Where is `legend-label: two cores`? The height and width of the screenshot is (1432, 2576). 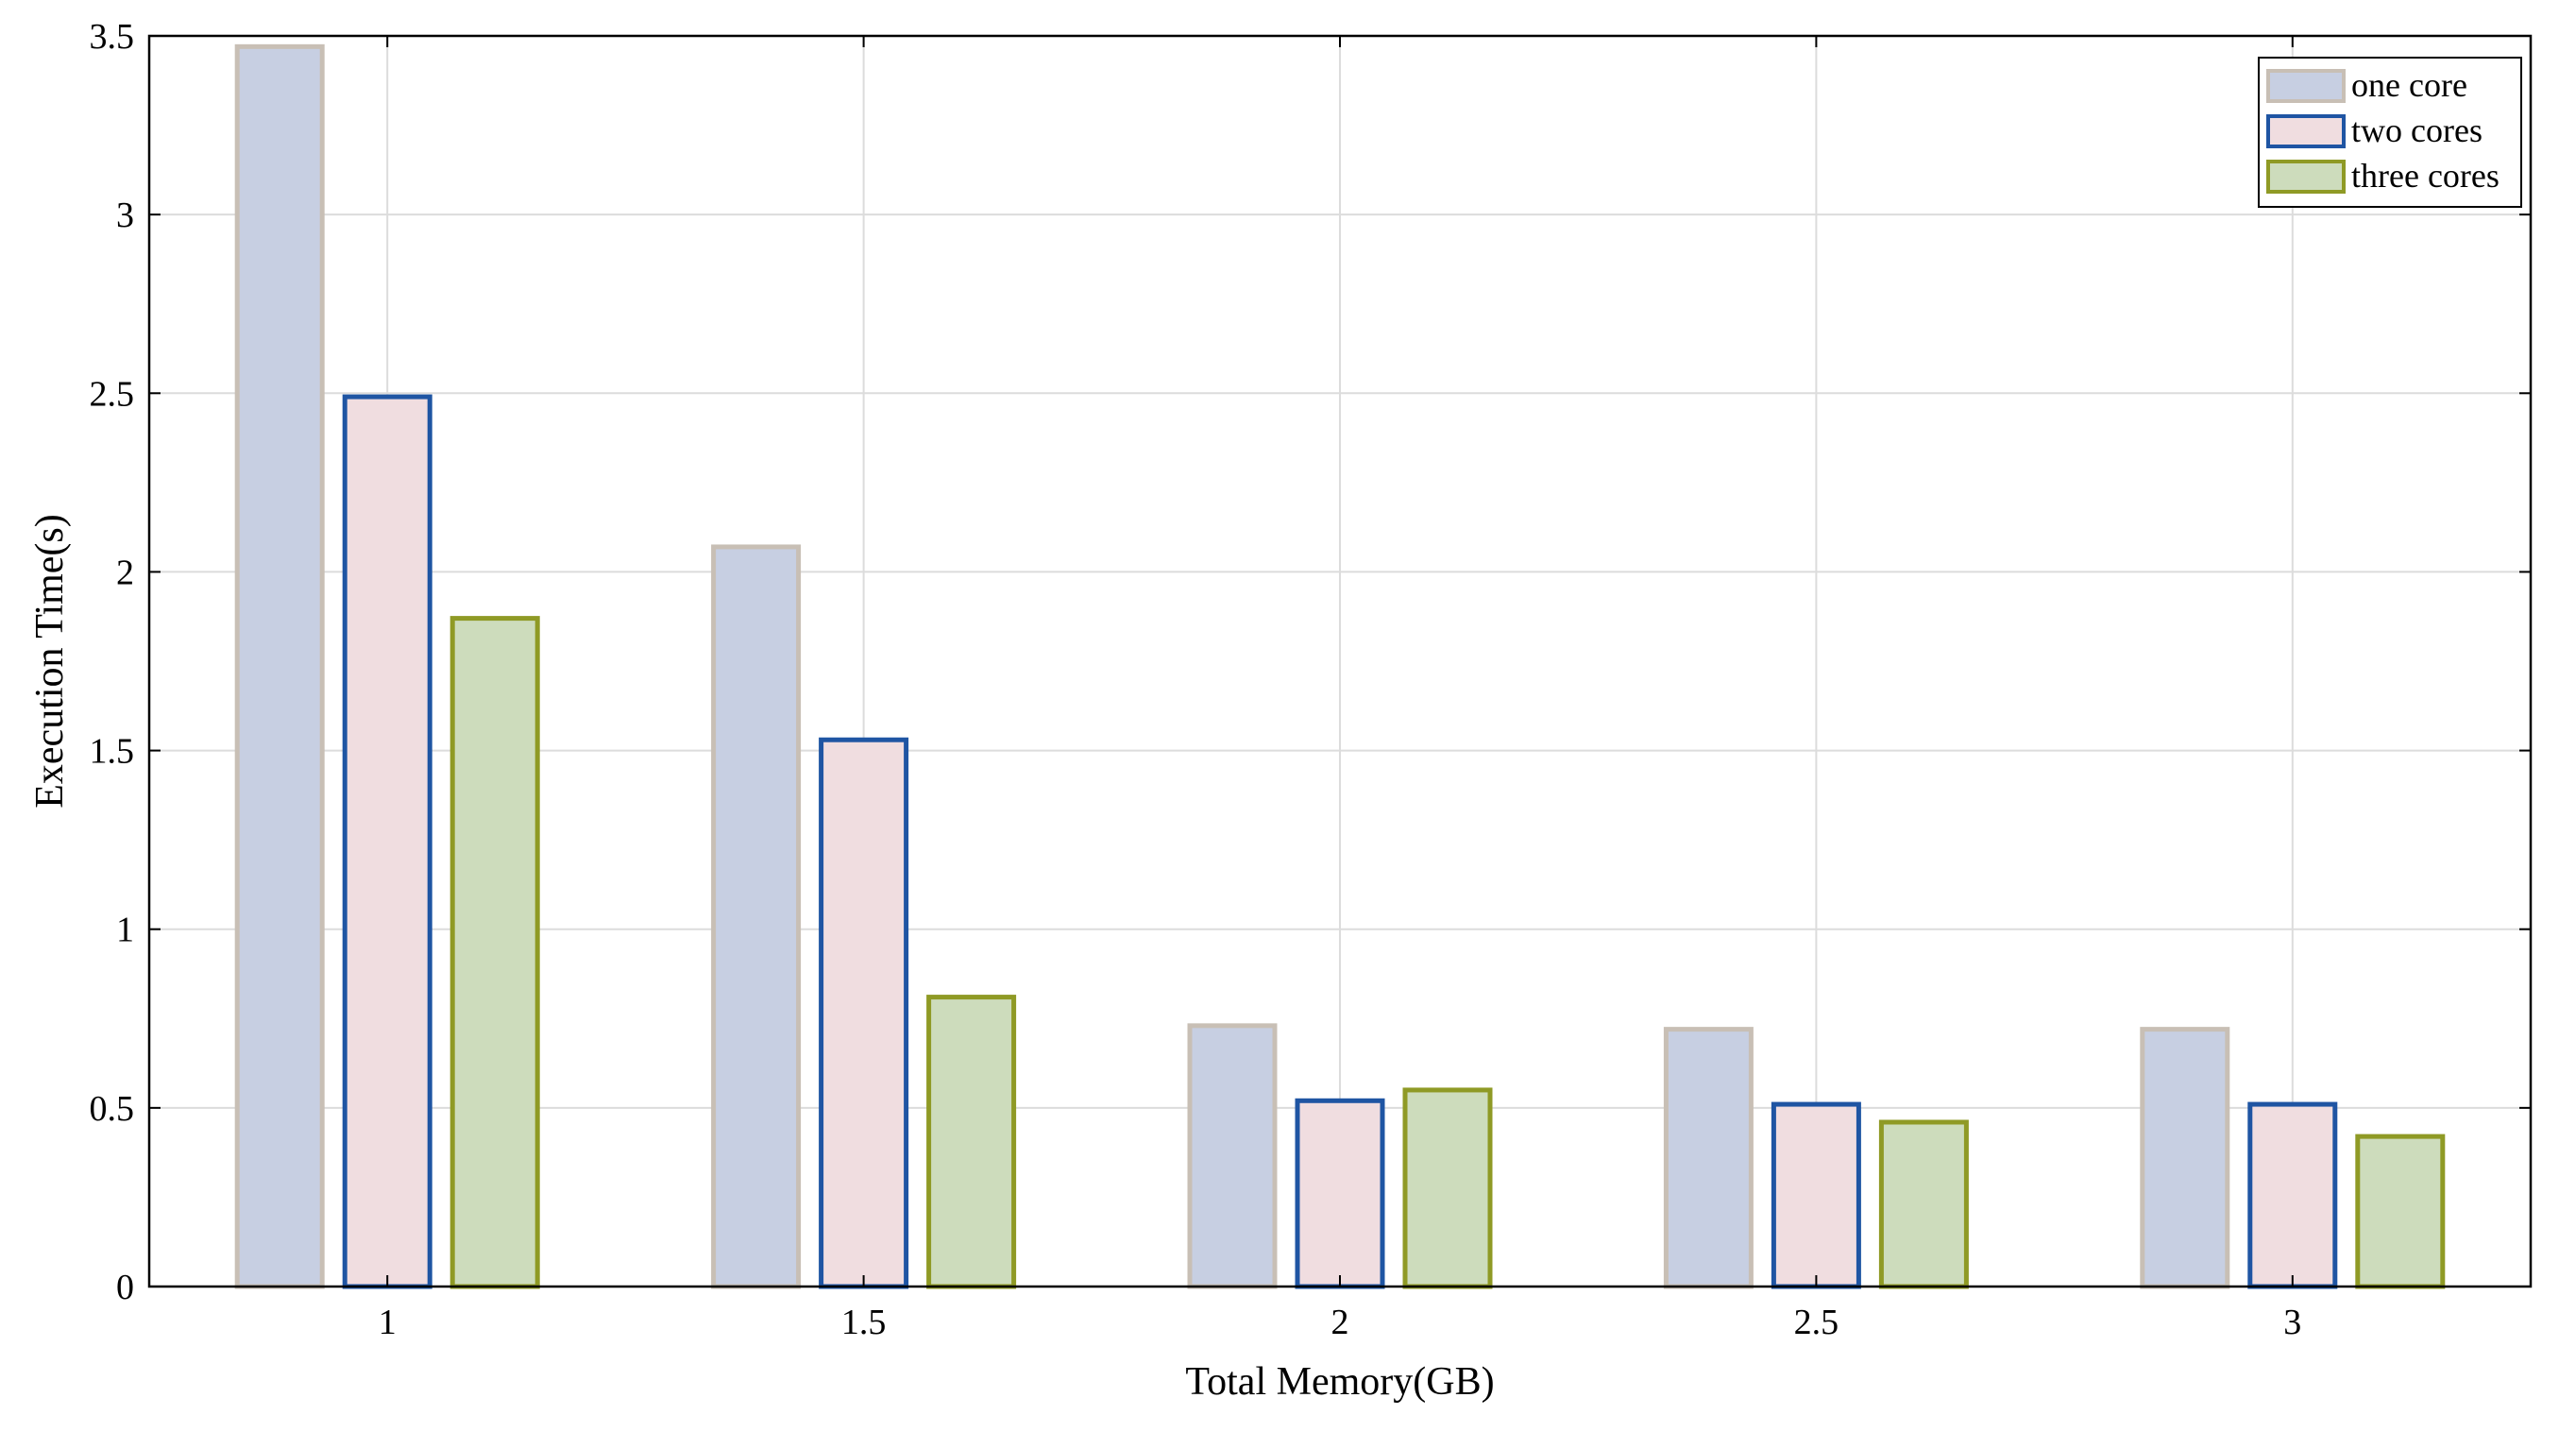
legend-label: two cores is located at coordinates (2417, 130).